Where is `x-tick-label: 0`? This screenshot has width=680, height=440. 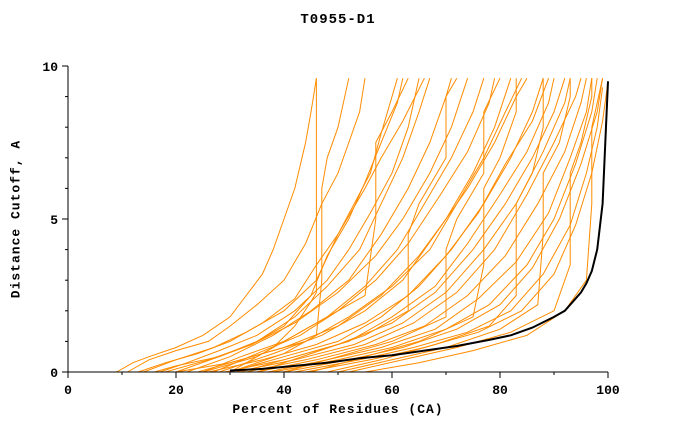 x-tick-label: 0 is located at coordinates (68, 390).